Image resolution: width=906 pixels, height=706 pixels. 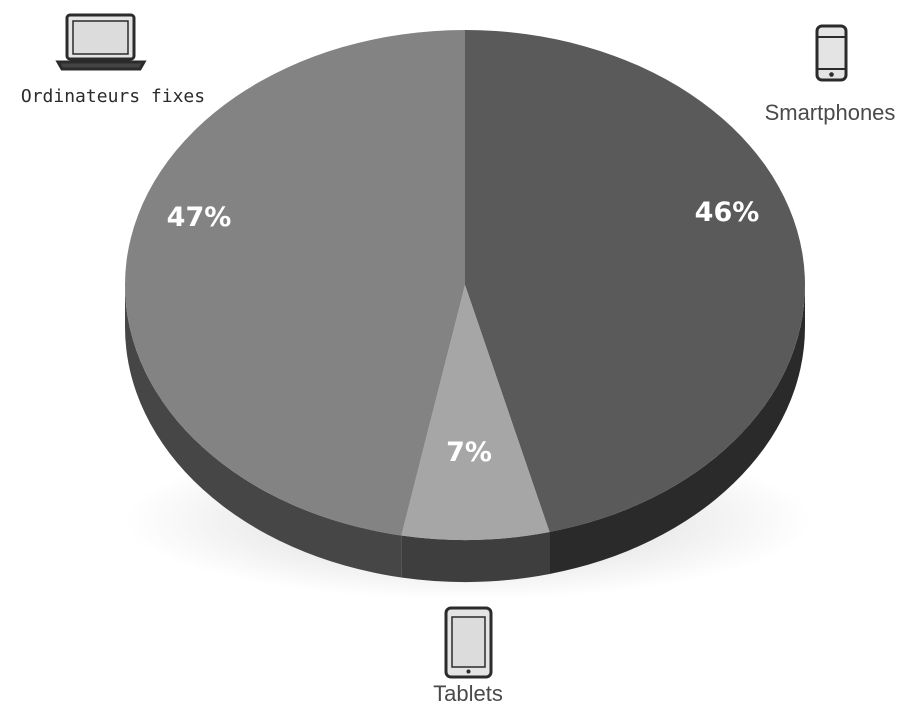 I want to click on tablet-icon, so click(x=468, y=642).